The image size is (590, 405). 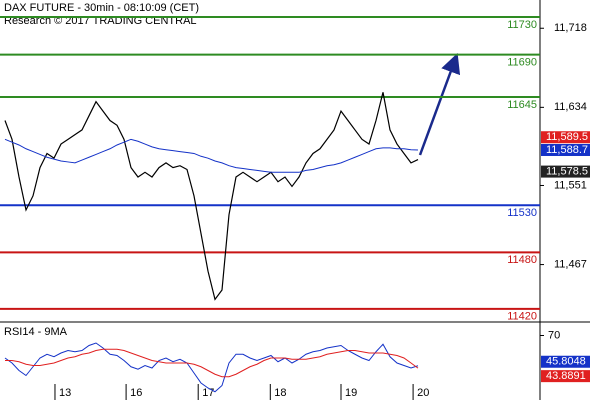 What do you see at coordinates (522, 213) in the screenshot?
I see `level-label: 11530` at bounding box center [522, 213].